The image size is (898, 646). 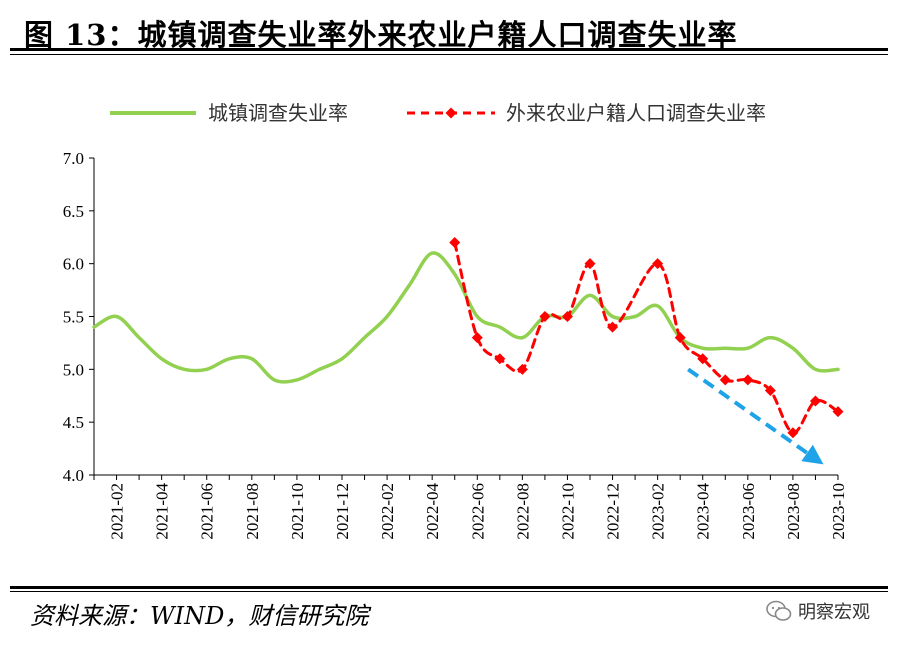 What do you see at coordinates (812, 454) in the screenshot?
I see `trend-arrow-head` at bounding box center [812, 454].